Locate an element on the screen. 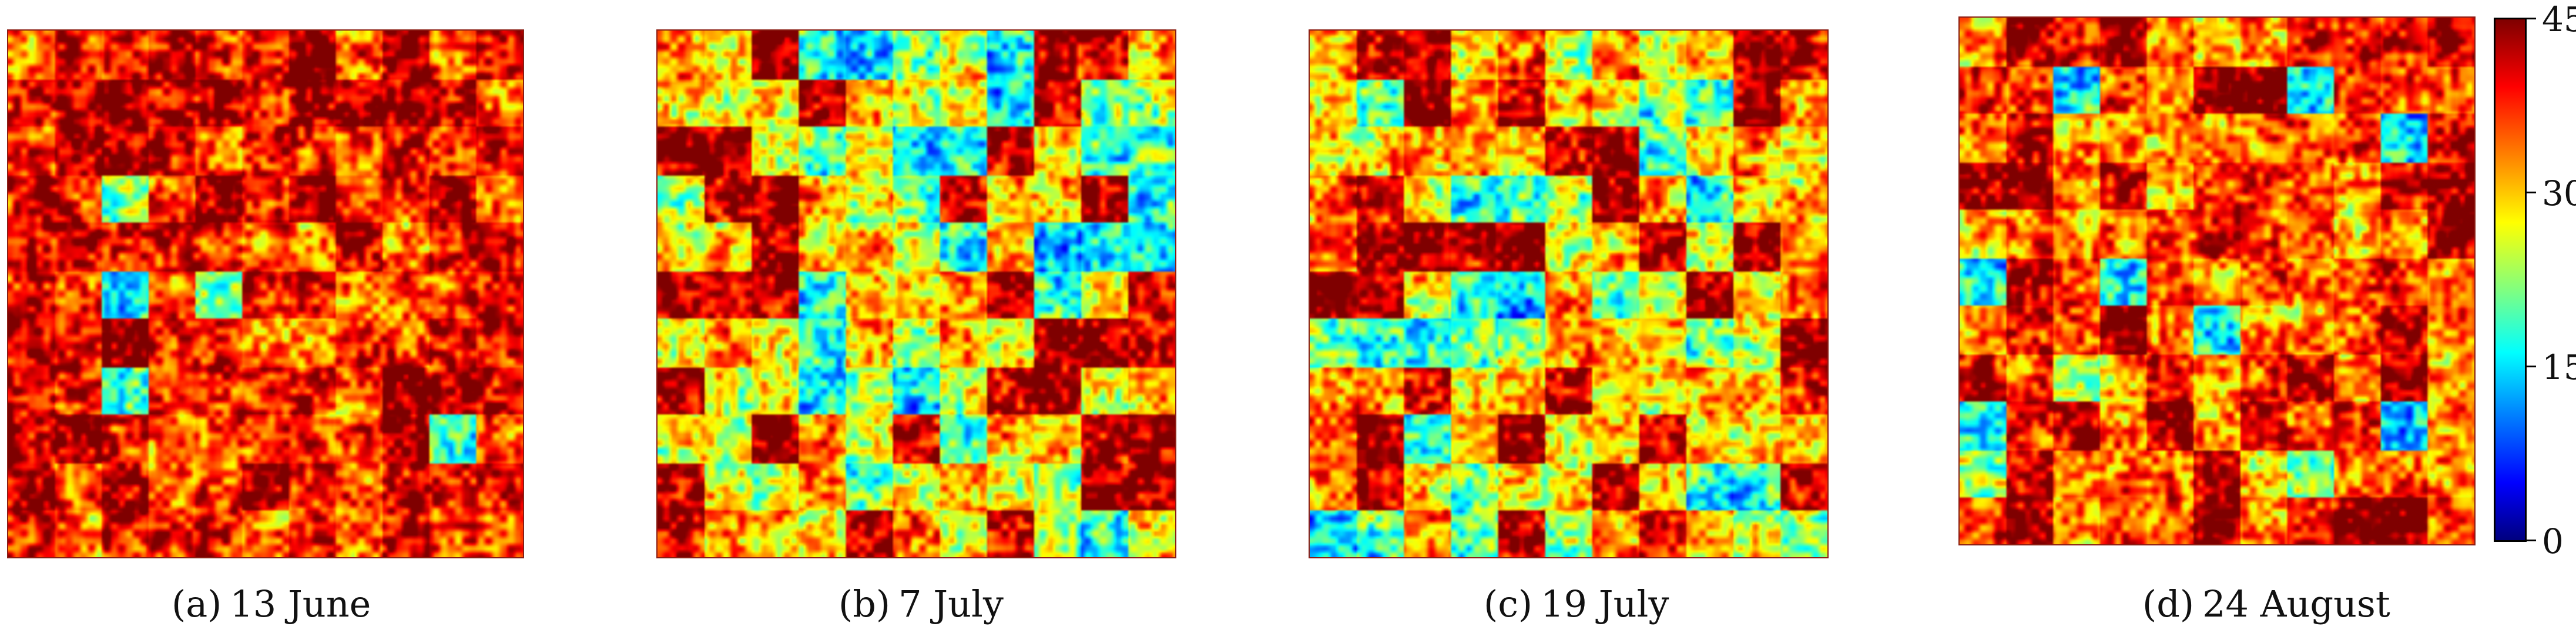  colorbar-label-45: 45 is located at coordinates (2559, 19).